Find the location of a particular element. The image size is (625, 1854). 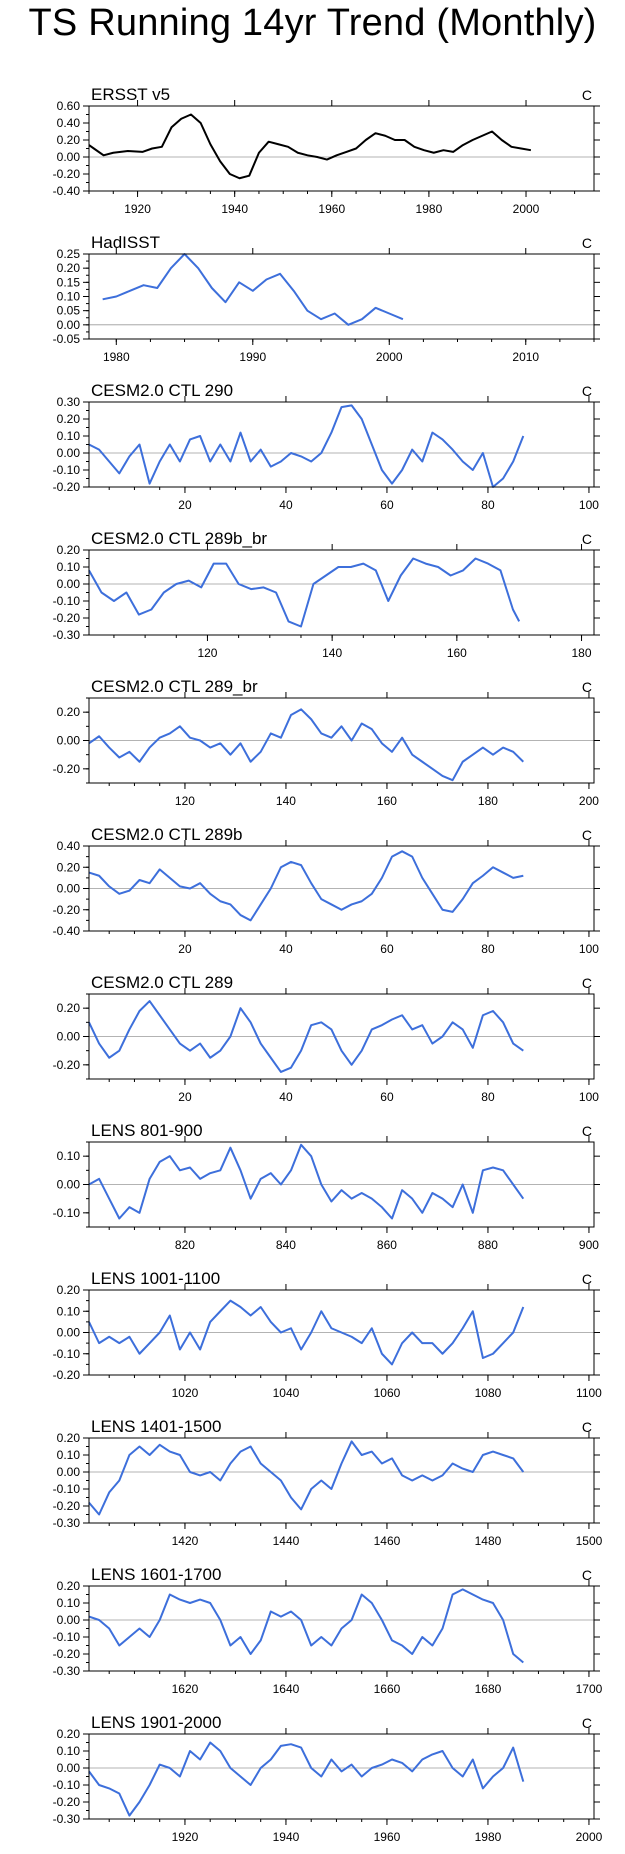

chart-title: HadISST is located at coordinates (125, 242).